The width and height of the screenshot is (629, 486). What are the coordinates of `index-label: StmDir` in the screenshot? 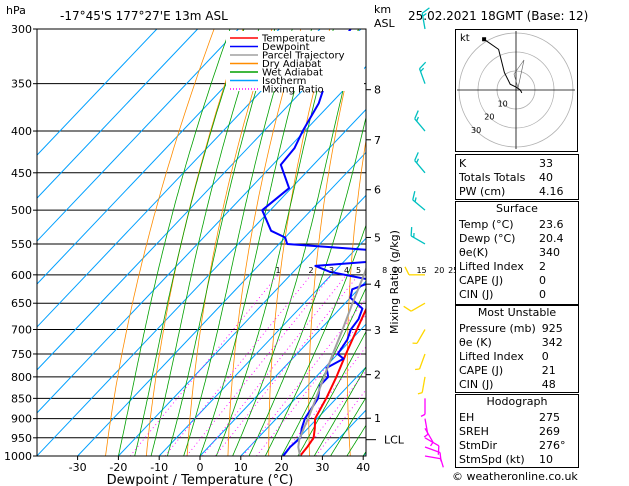 It's located at (478, 445).